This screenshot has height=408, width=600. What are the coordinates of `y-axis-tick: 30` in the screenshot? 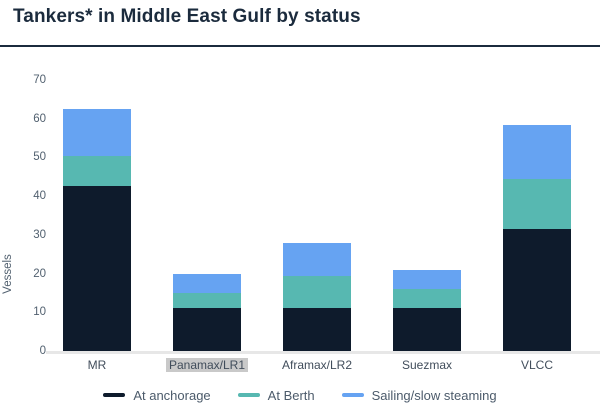 It's located at (39, 234).